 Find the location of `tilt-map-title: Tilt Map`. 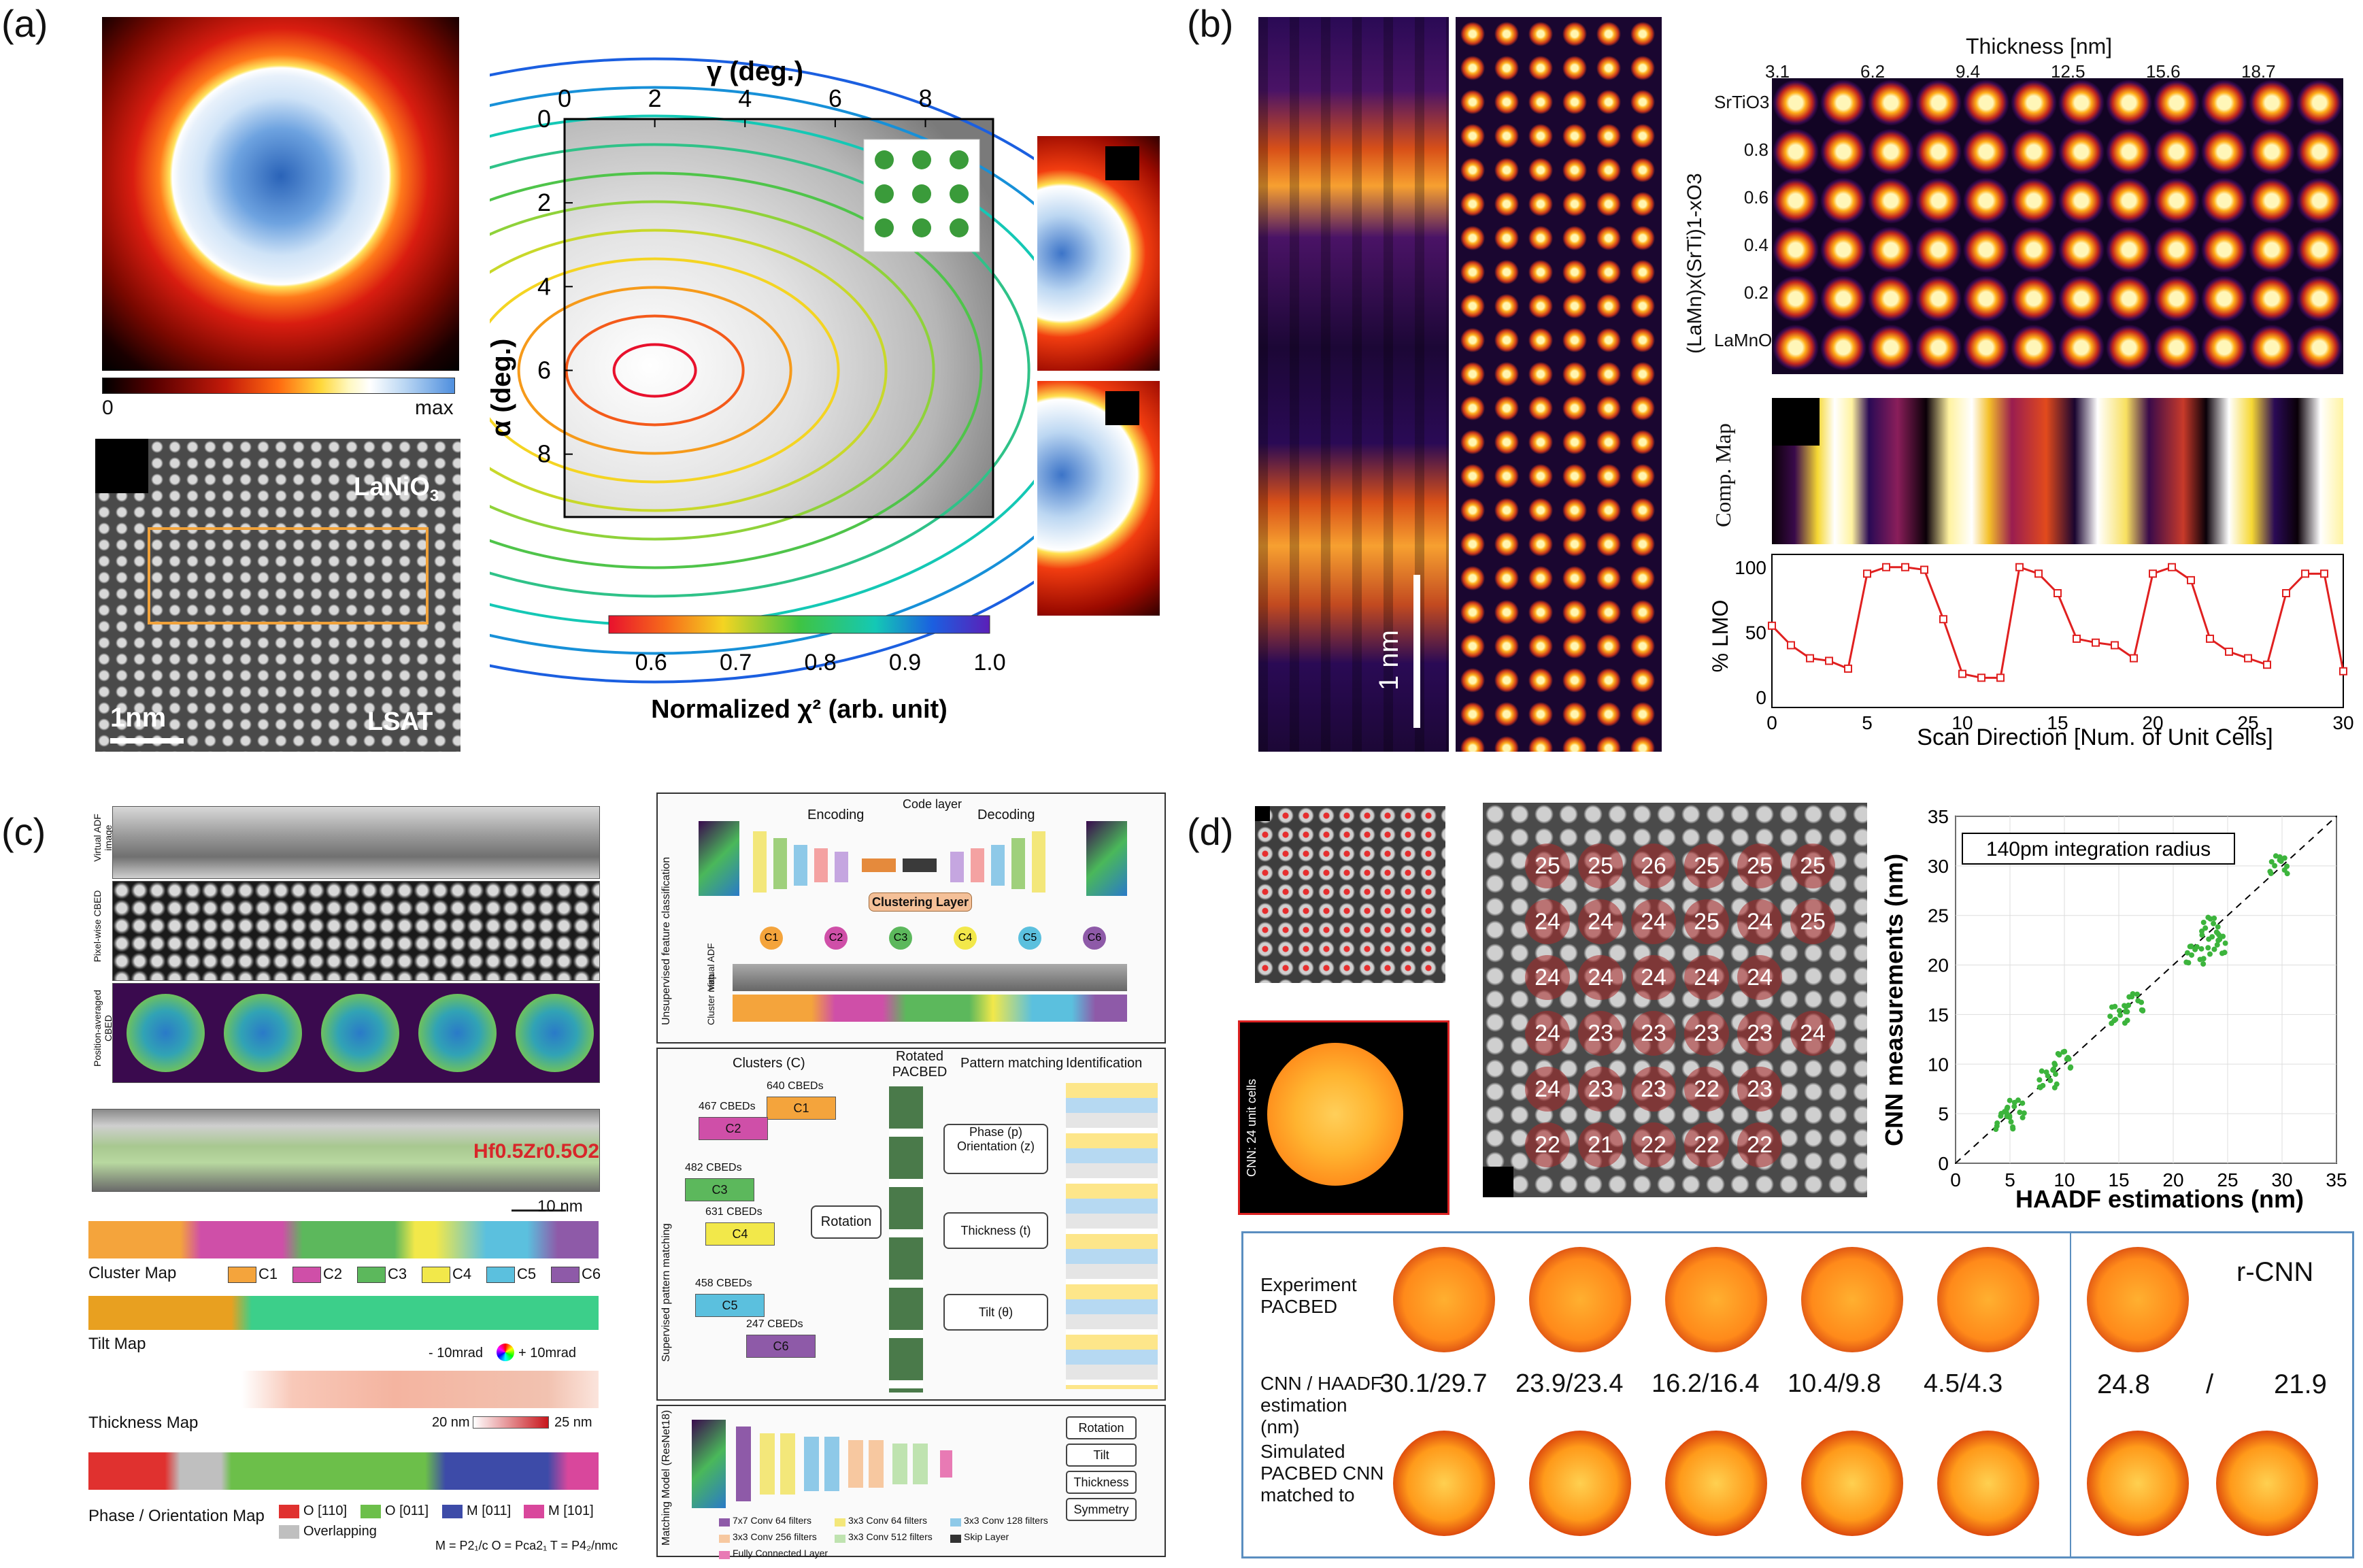

tilt-map-title: Tilt Map is located at coordinates (117, 1344).